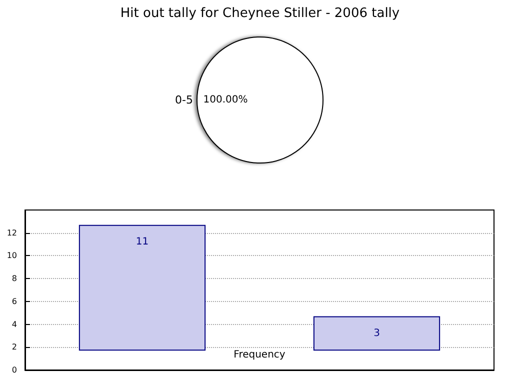 The height and width of the screenshot is (390, 520). Describe the element at coordinates (225, 100) in the screenshot. I see `data-label: 100.00%` at that location.